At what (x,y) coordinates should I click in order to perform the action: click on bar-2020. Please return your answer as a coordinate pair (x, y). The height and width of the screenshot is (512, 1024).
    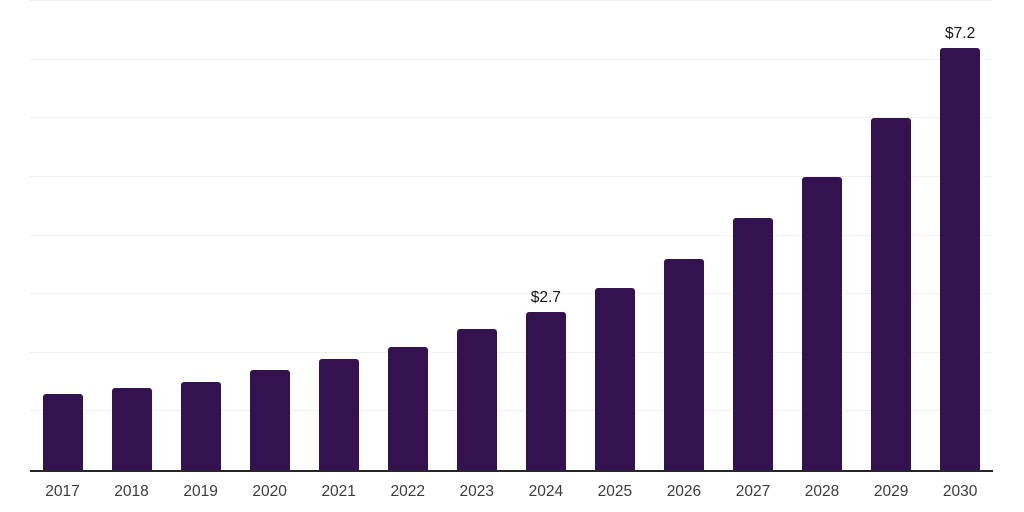
    Looking at the image, I should click on (269, 420).